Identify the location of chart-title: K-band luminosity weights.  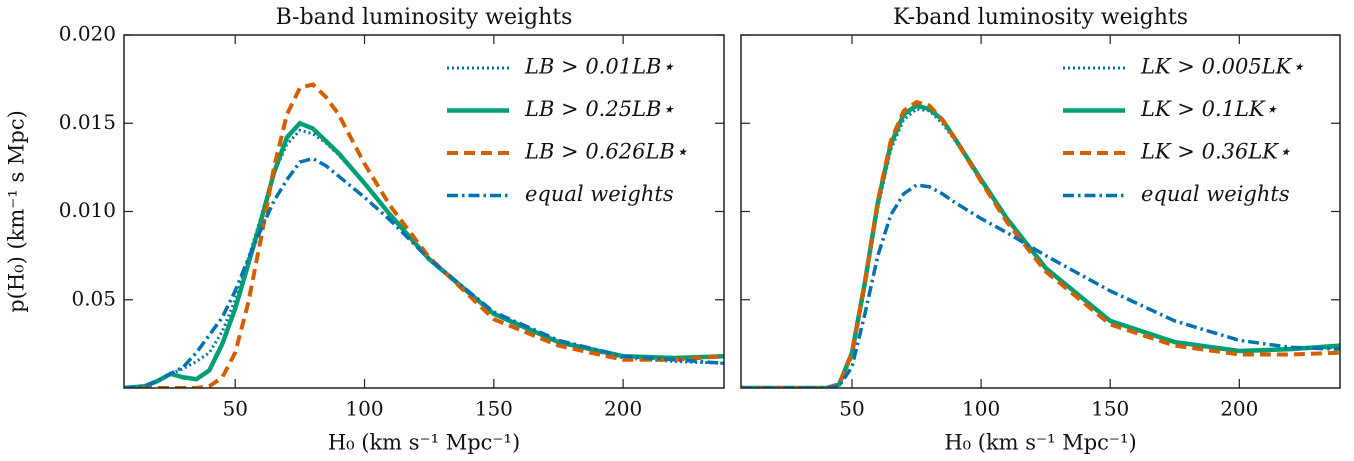
(1040, 17).